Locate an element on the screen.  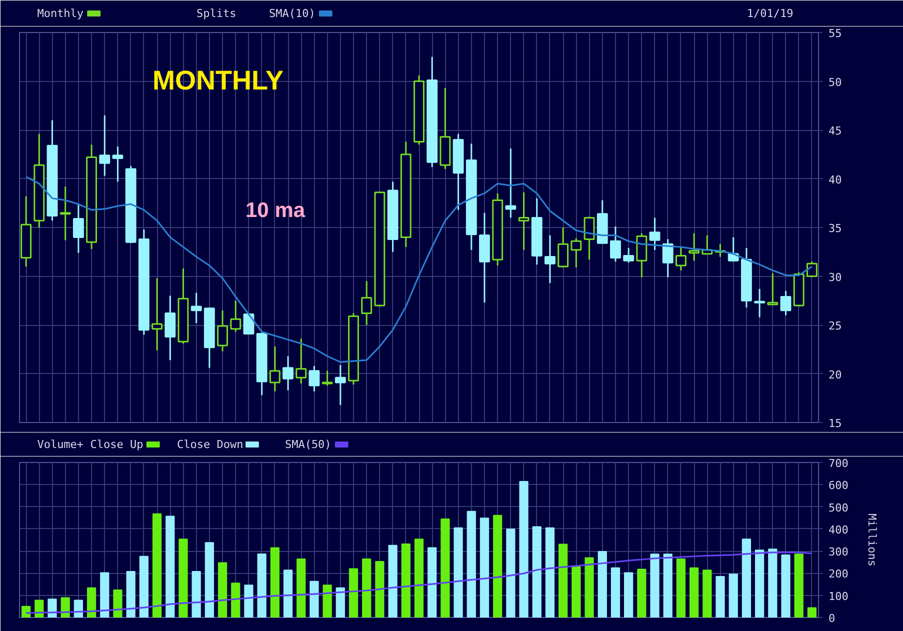
text: Splits is located at coordinates (216, 13).